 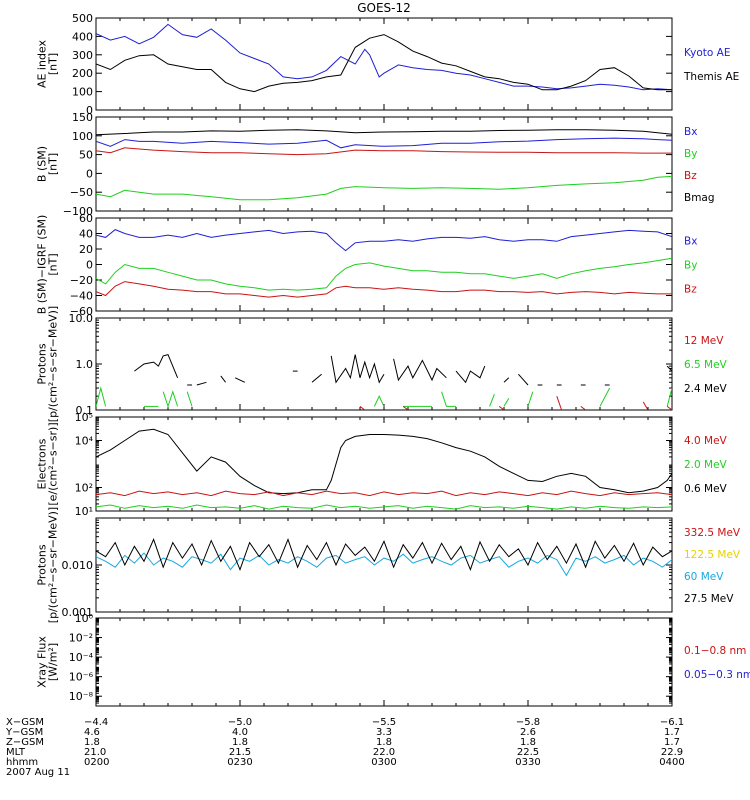 I want to click on xaxis-row-value: 22.5, so click(x=528, y=752).